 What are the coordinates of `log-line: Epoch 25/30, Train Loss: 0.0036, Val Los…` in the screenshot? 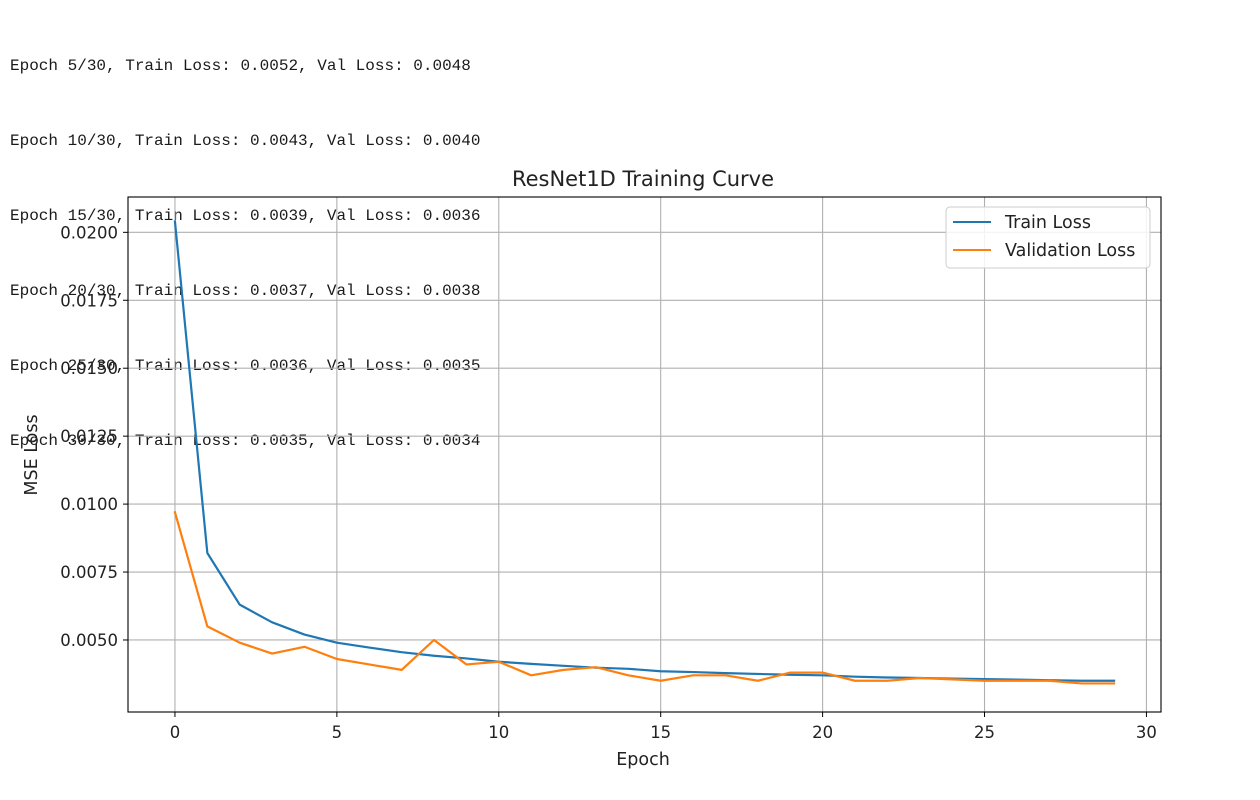 It's located at (245, 366).